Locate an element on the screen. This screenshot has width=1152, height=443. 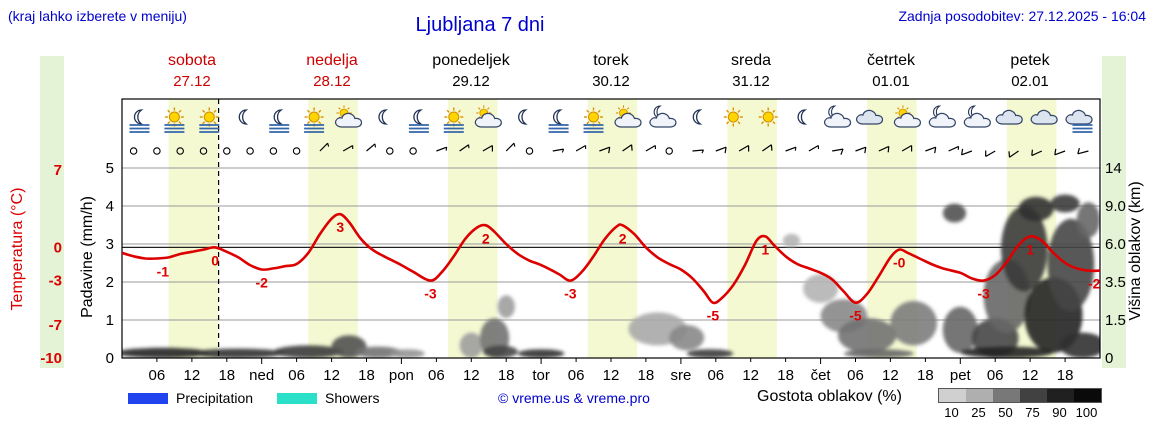
svg-text: 3 is located at coordinates (110, 244).